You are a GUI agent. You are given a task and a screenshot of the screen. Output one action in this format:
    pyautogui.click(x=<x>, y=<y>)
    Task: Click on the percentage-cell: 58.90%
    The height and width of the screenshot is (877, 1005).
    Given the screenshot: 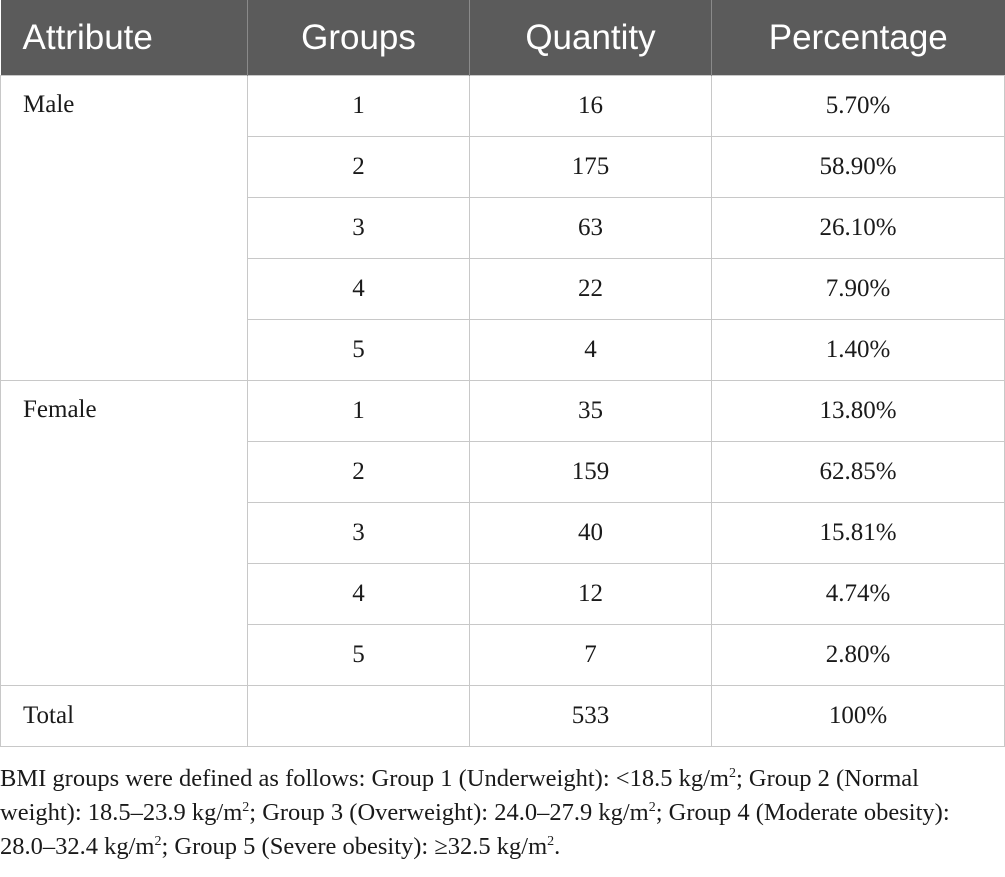 What is the action you would take?
    pyautogui.click(x=858, y=167)
    